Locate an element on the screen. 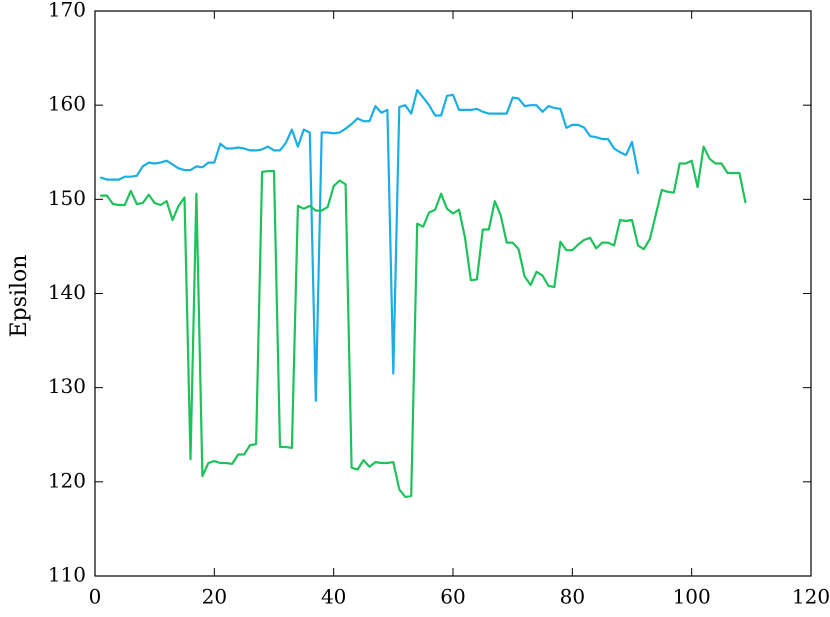  x-tick-label: 20 is located at coordinates (214, 597).